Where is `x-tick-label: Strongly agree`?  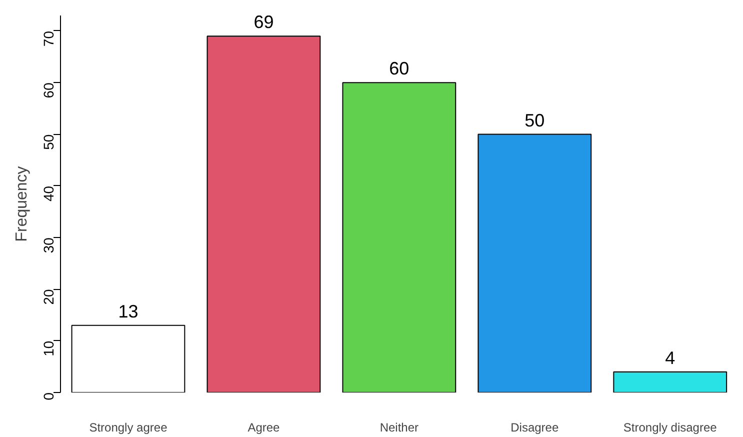 x-tick-label: Strongly agree is located at coordinates (128, 427).